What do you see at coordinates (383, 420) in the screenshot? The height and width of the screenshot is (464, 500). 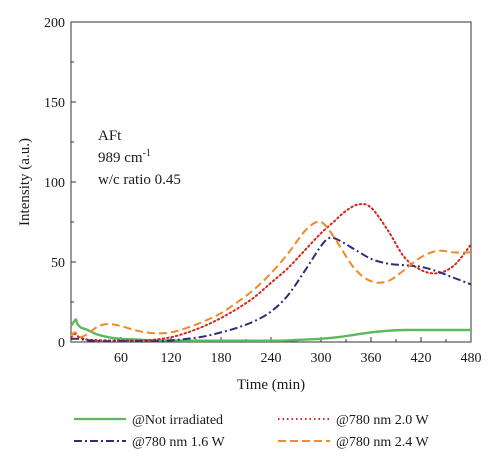 I see `legend-label-2-0w: @780 nm 2.0 W` at bounding box center [383, 420].